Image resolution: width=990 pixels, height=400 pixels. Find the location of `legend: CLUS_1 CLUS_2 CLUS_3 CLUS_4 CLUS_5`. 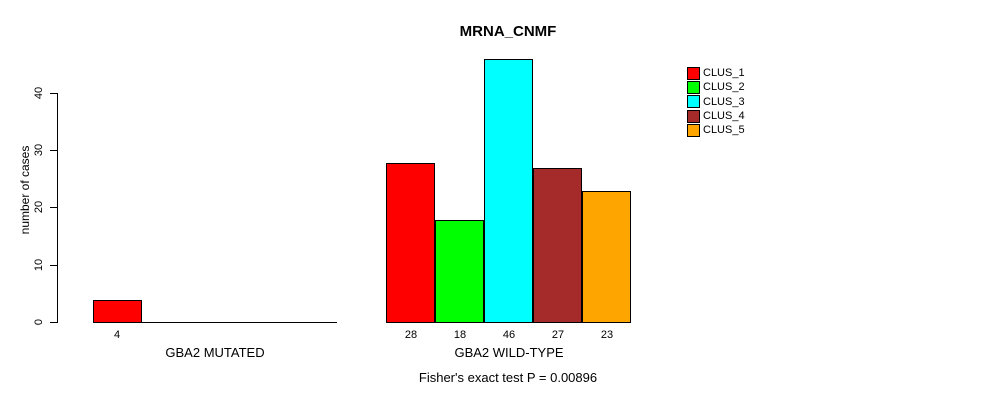

legend: CLUS_1 CLUS_2 CLUS_3 CLUS_4 CLUS_5 is located at coordinates (716, 101).